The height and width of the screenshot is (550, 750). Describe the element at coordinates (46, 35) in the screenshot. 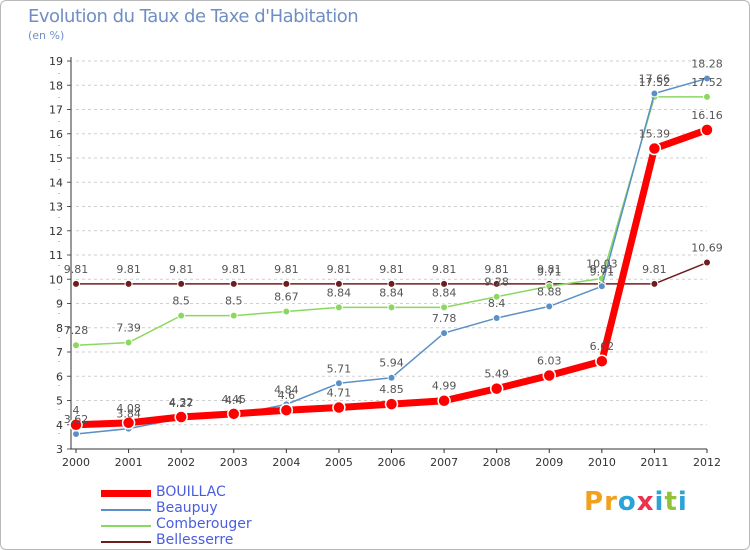

I see `y-unit-label: (en %)` at that location.